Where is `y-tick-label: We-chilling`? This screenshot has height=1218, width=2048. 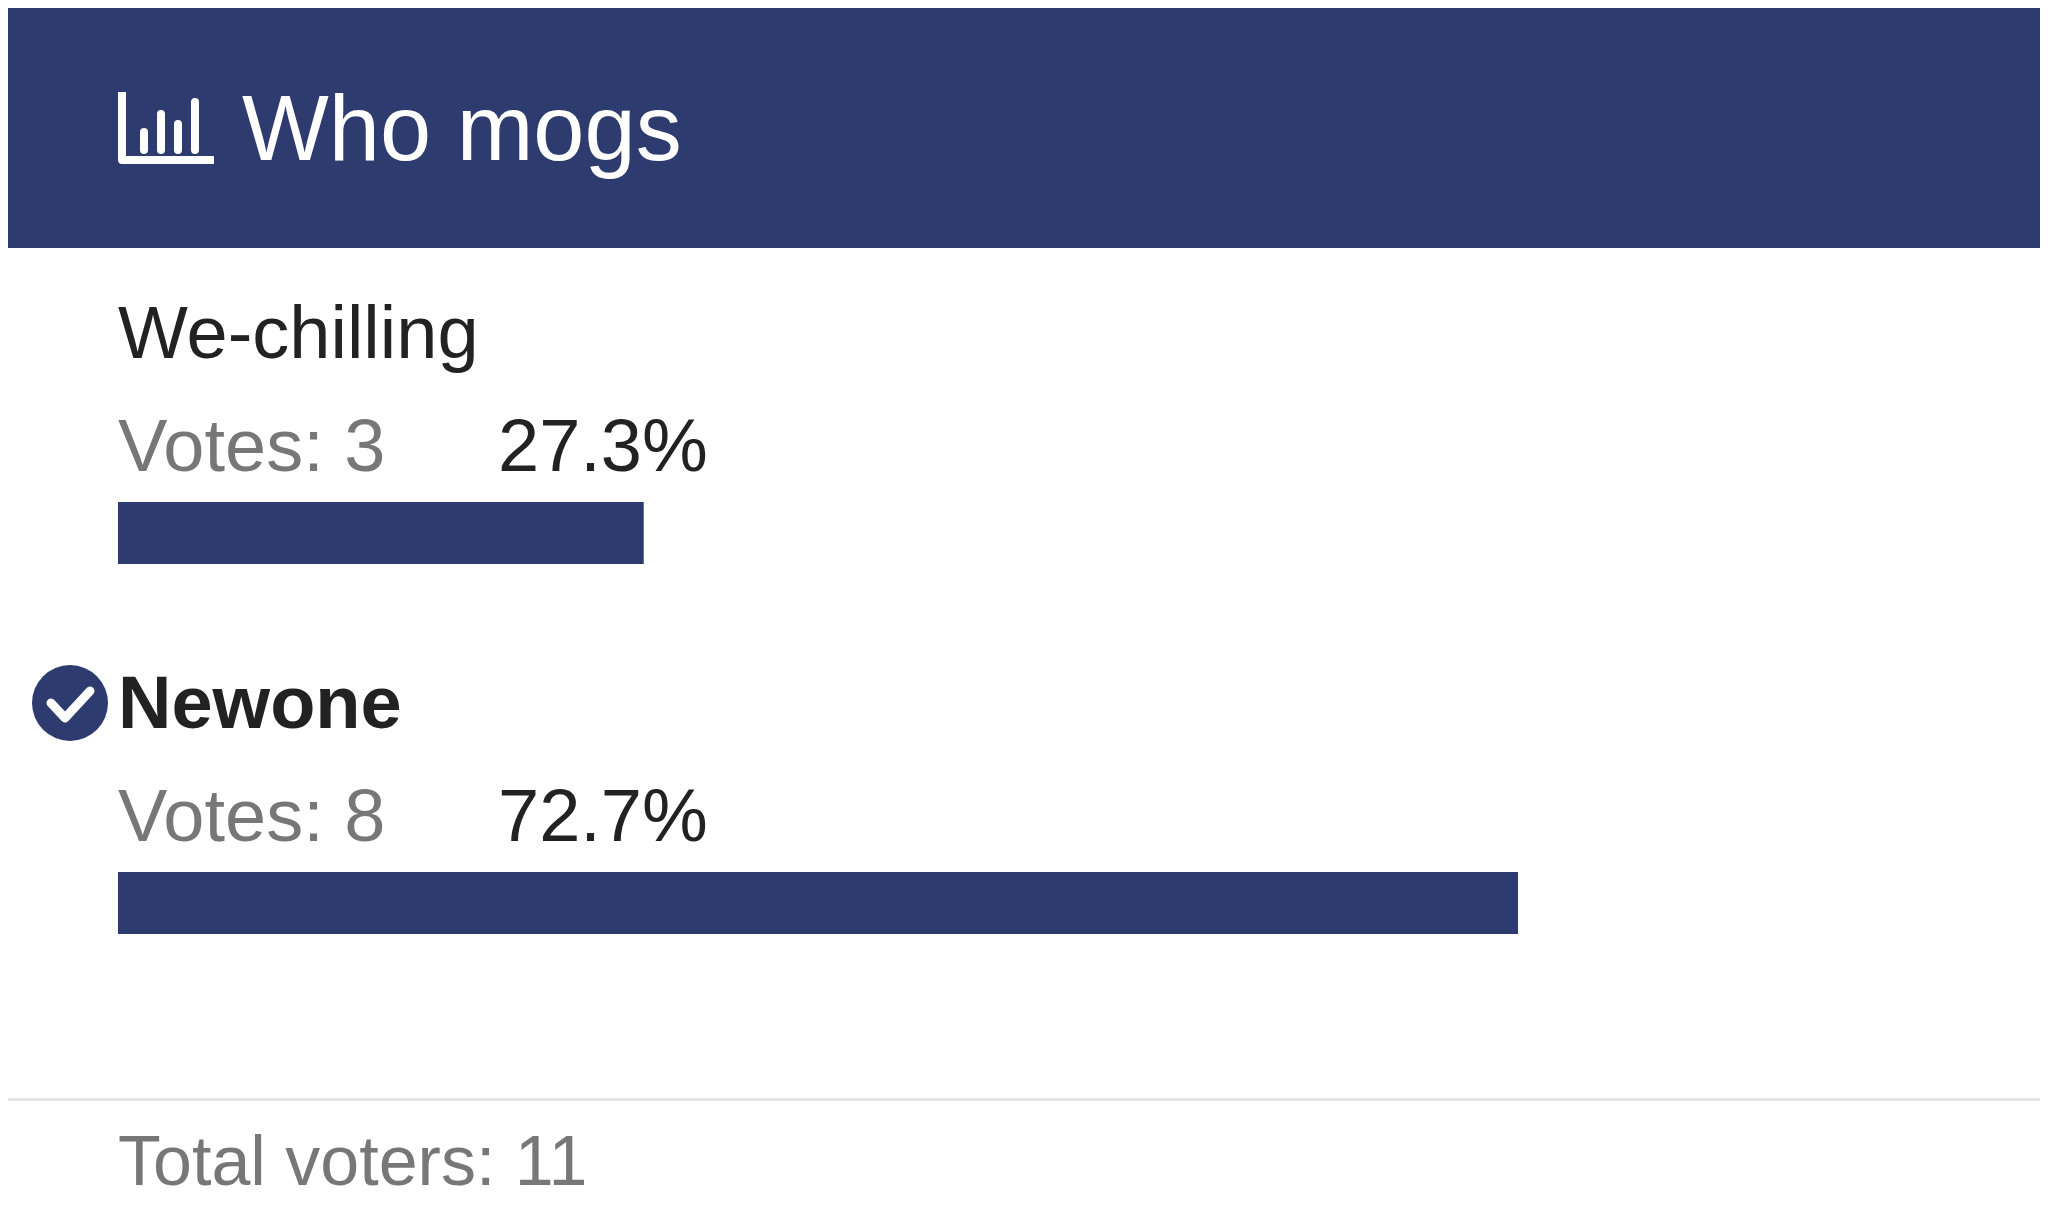 y-tick-label: We-chilling is located at coordinates (298, 332).